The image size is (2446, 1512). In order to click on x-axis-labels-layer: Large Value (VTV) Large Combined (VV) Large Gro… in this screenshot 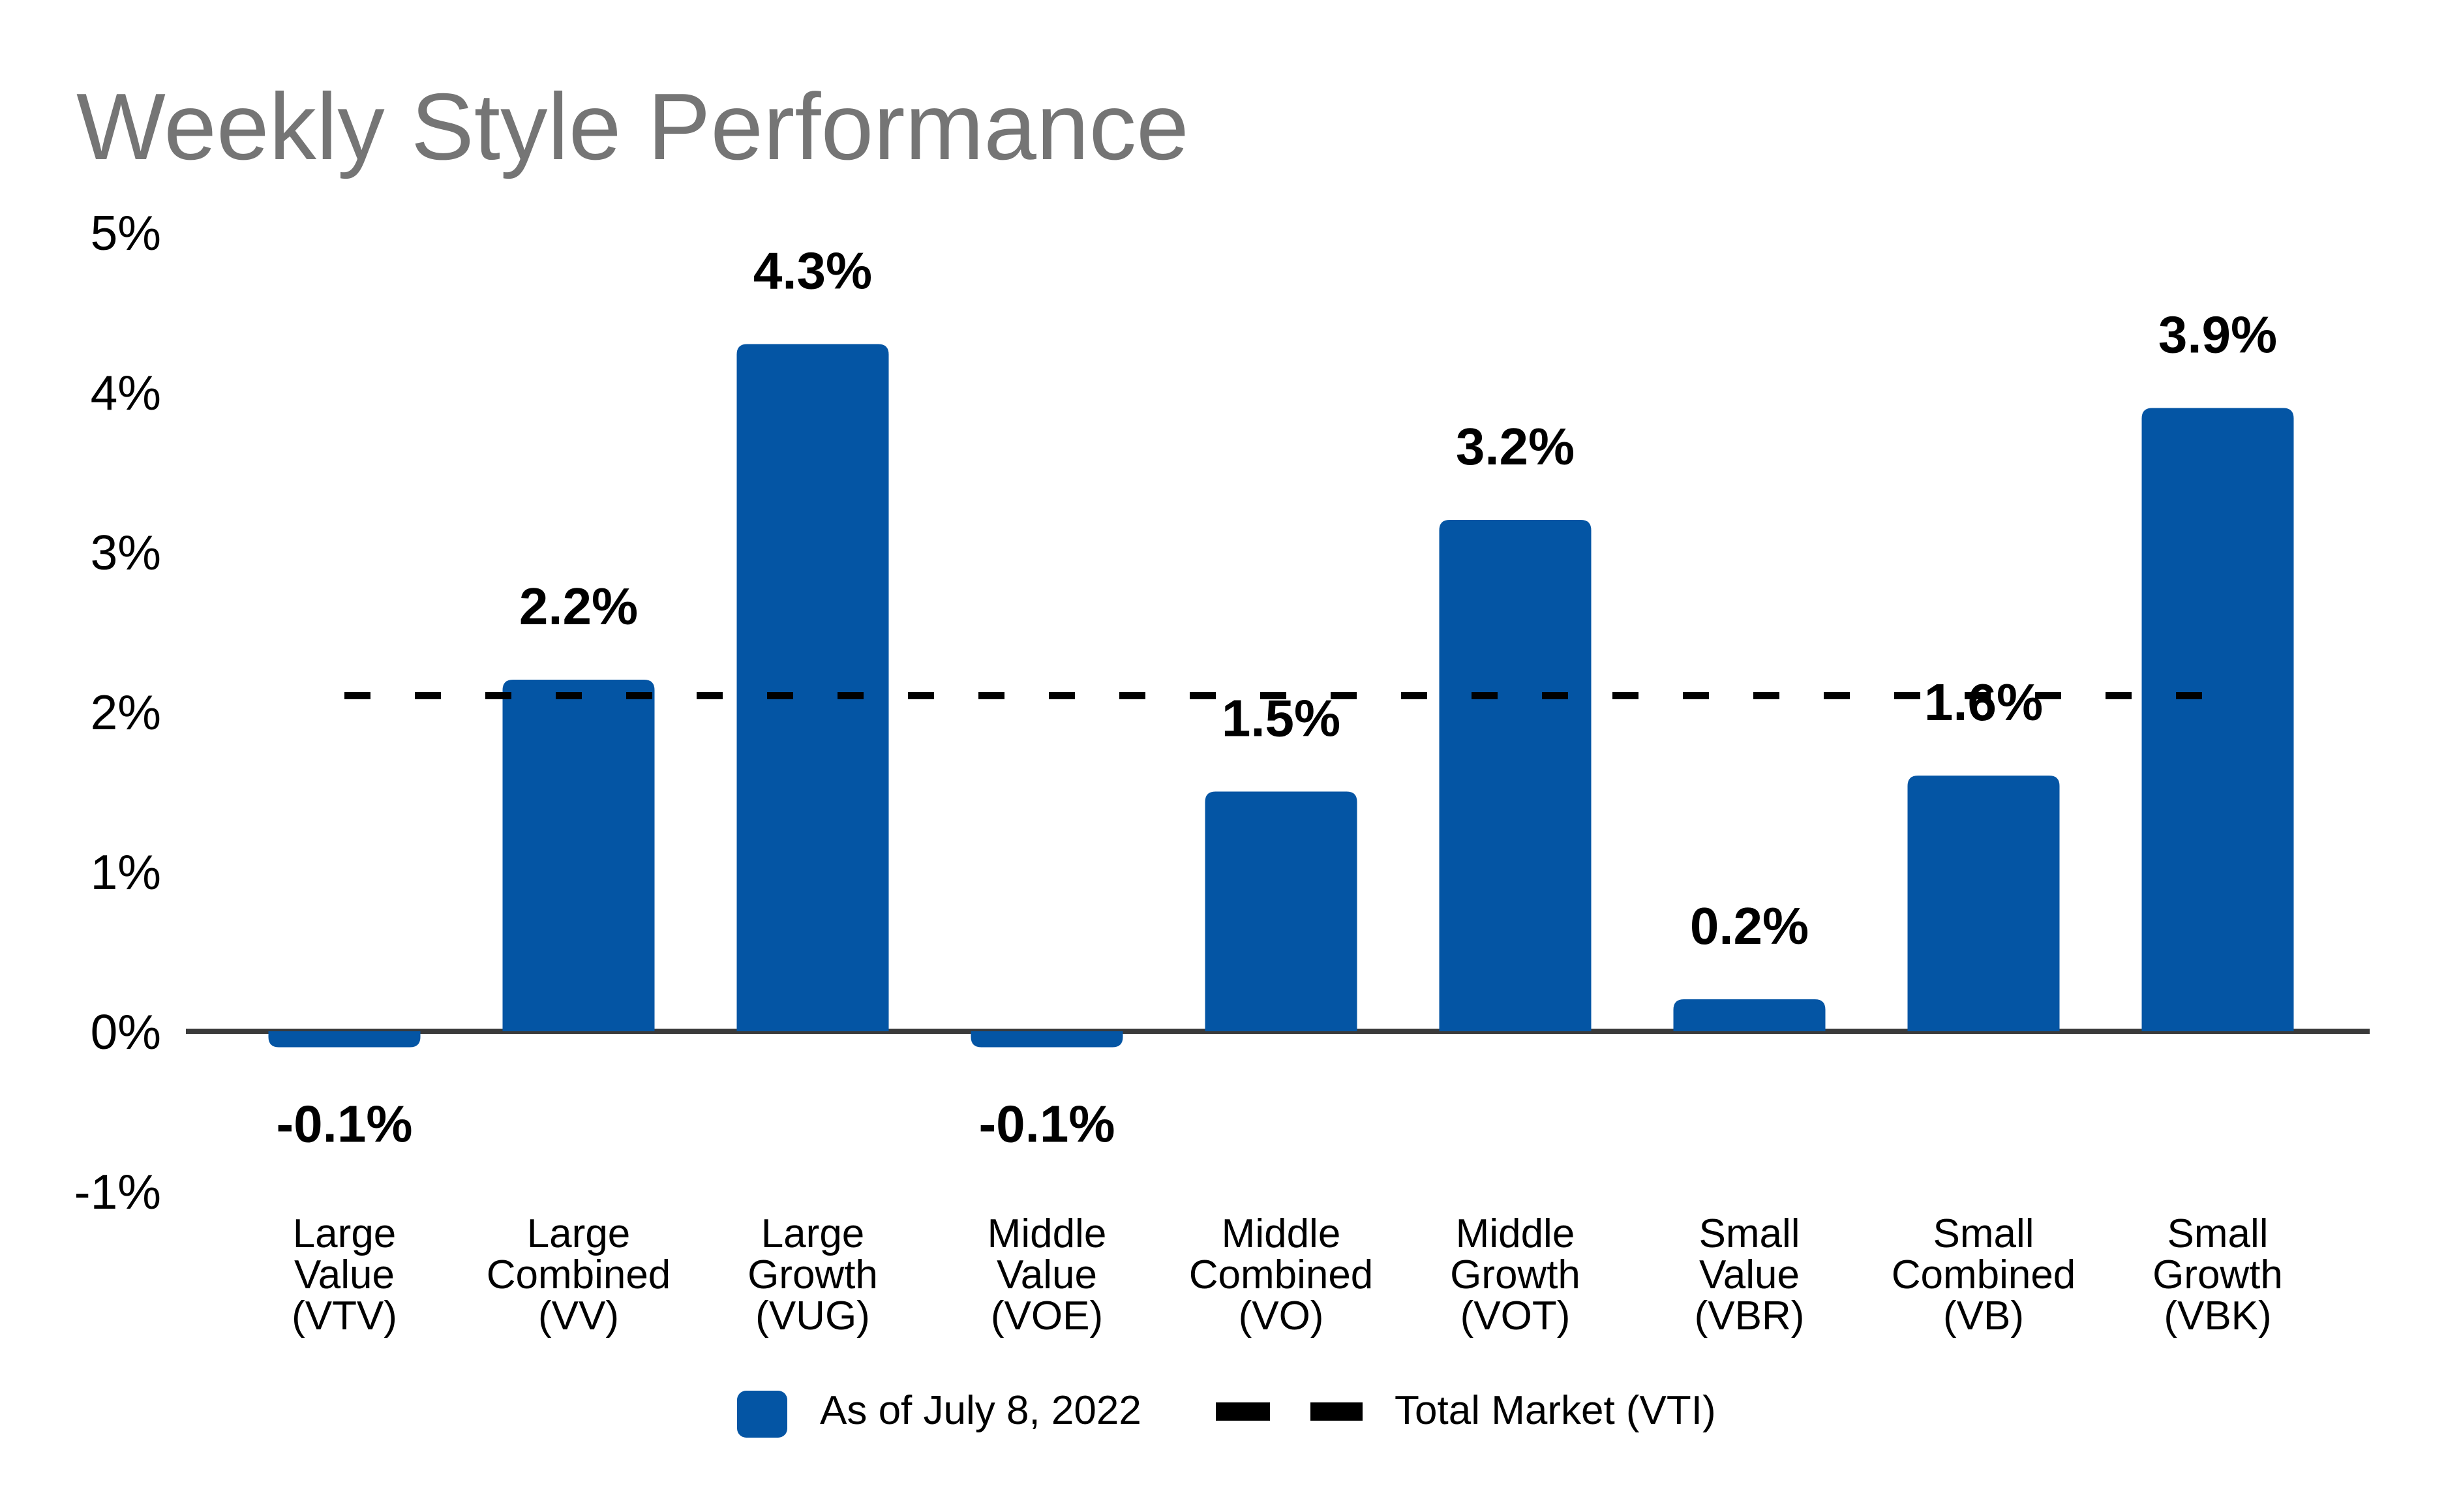, I will do `click(1287, 1274)`.